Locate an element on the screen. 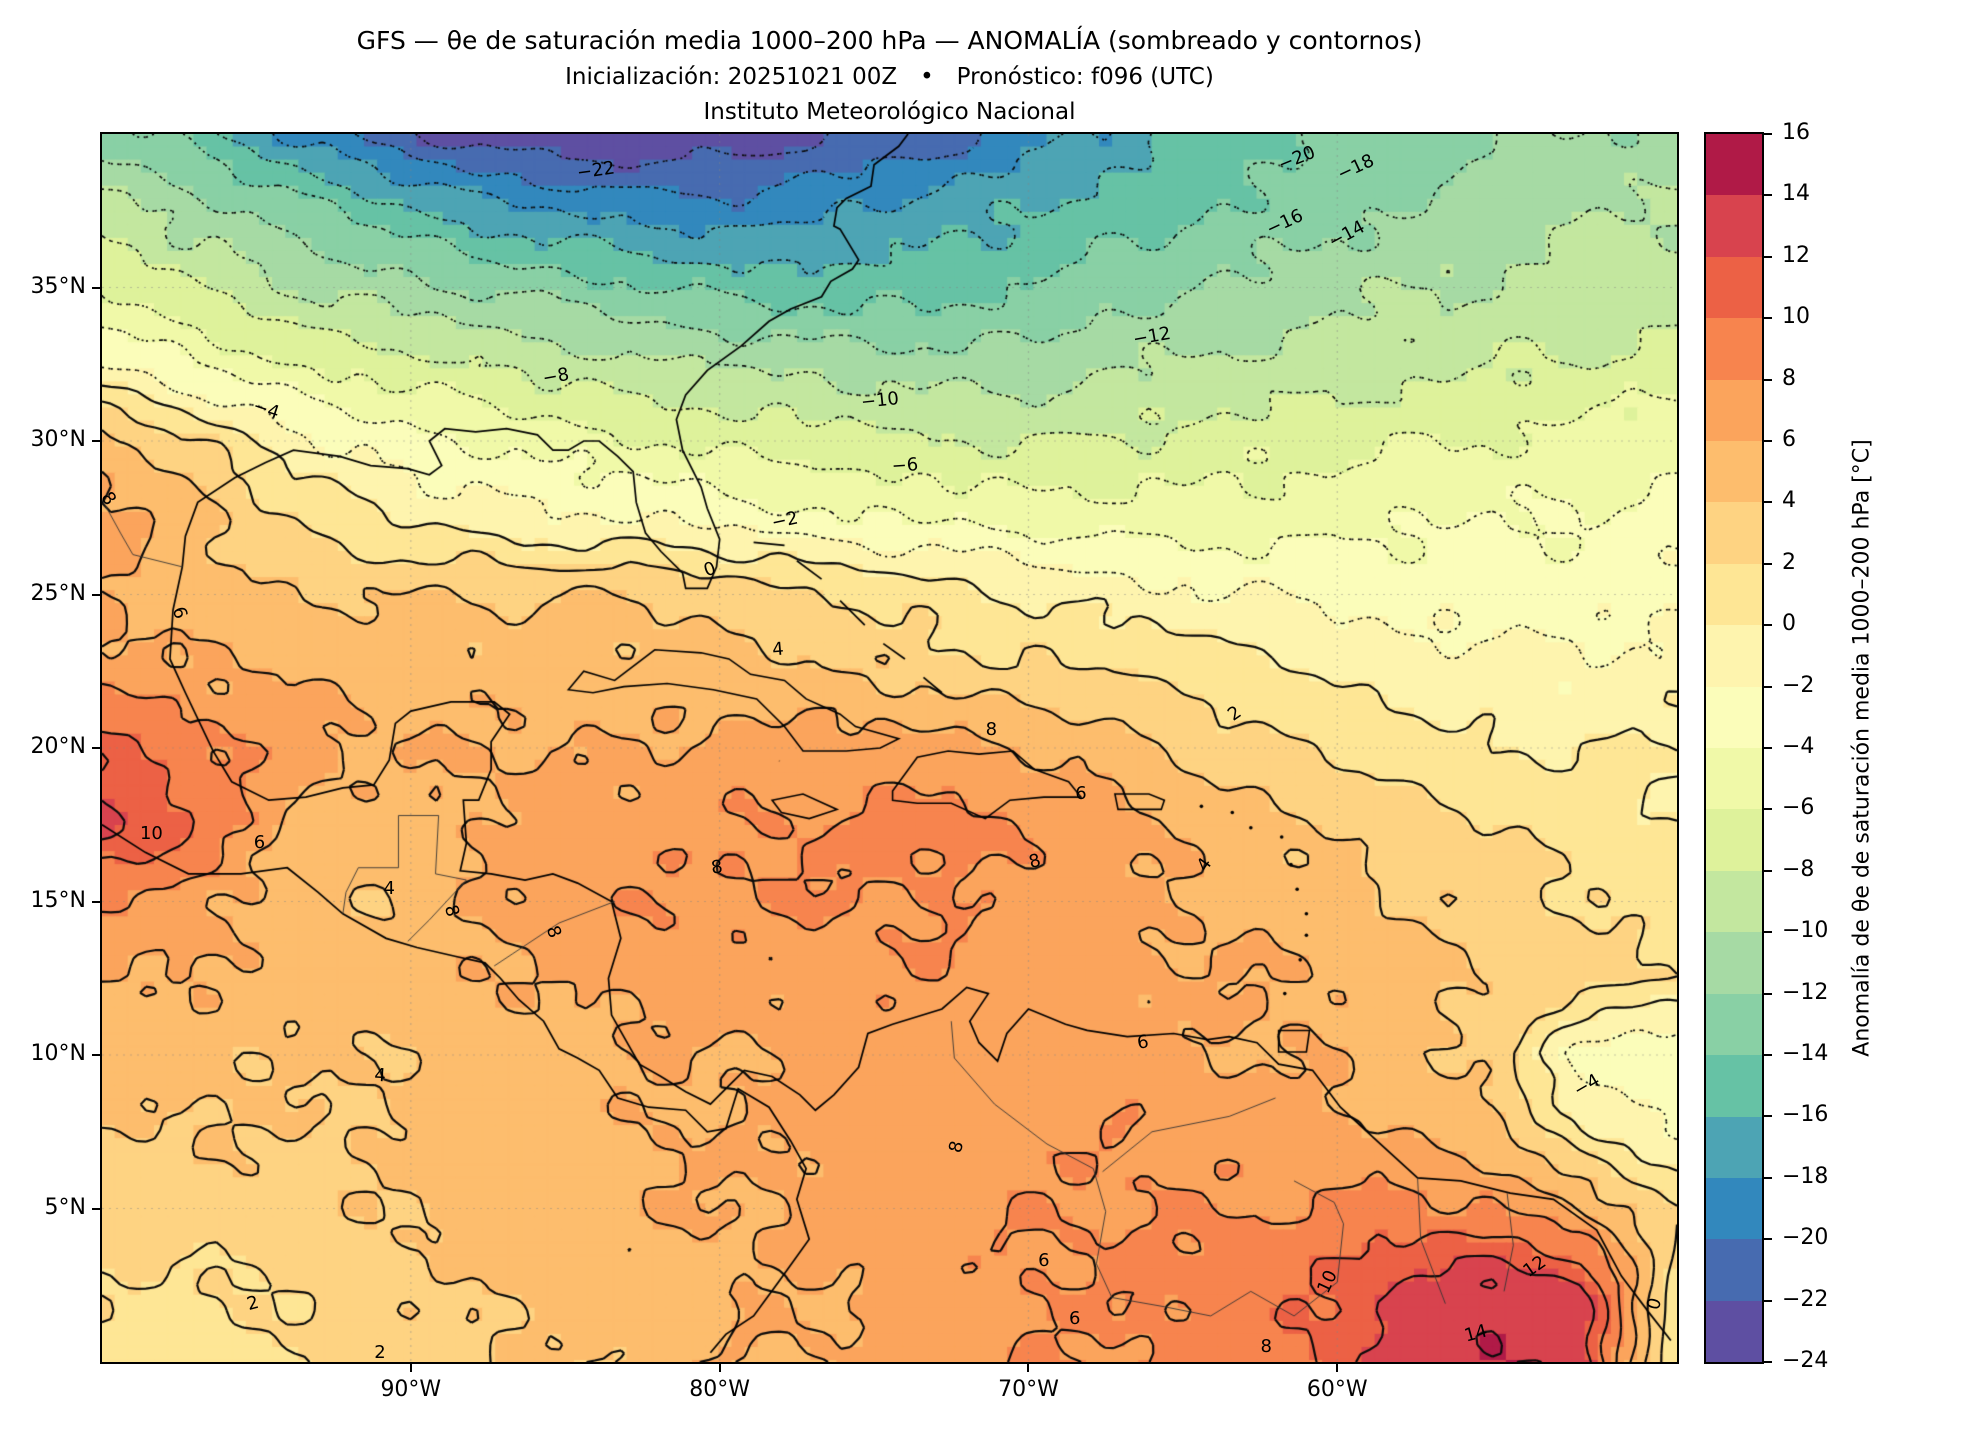 Image resolution: width=1980 pixels, height=1440 pixels. colorbar-tick-label: −6 is located at coordinates (1798, 808).